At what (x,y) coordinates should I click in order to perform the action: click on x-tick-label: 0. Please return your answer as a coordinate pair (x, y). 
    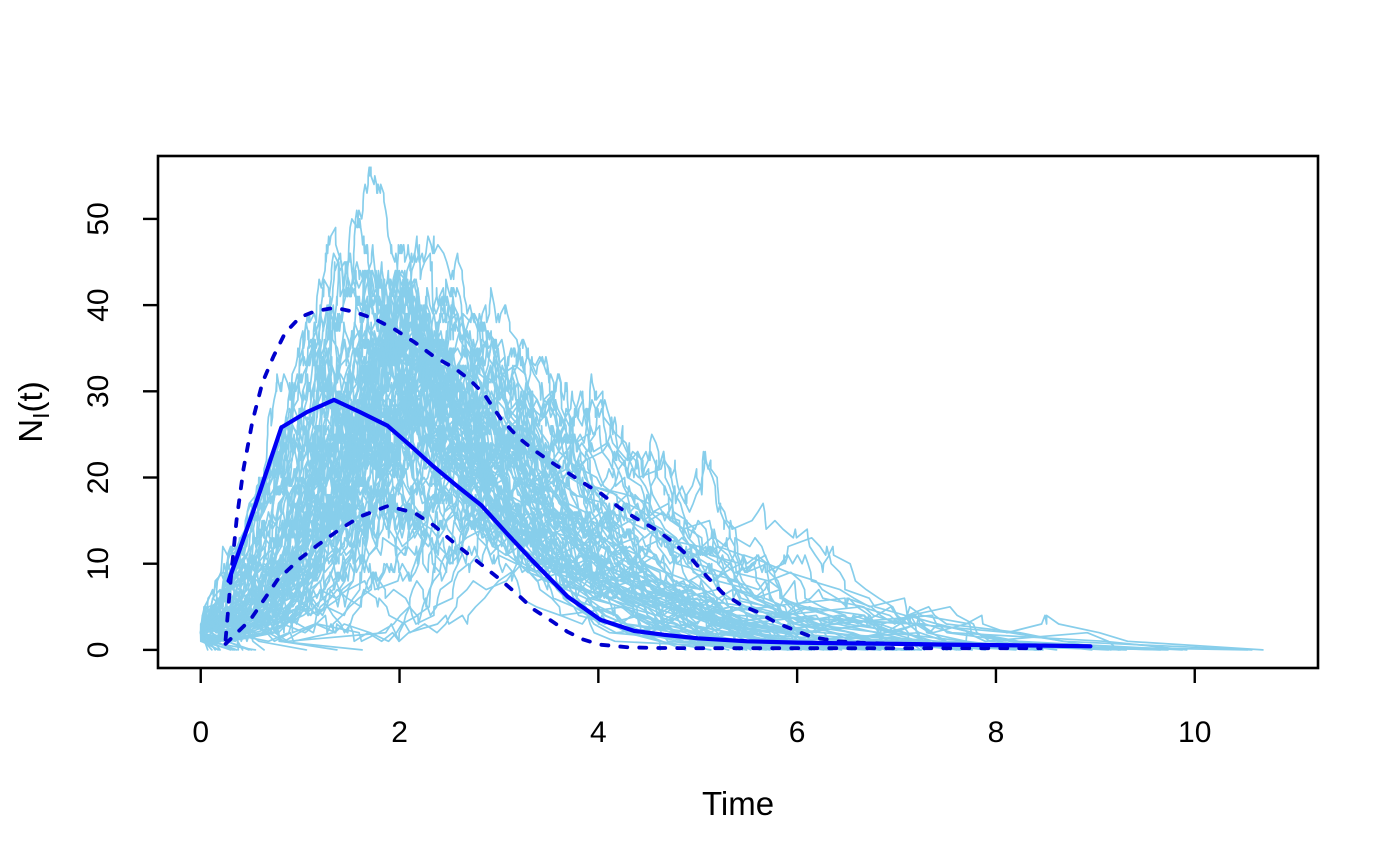
    Looking at the image, I should click on (200, 732).